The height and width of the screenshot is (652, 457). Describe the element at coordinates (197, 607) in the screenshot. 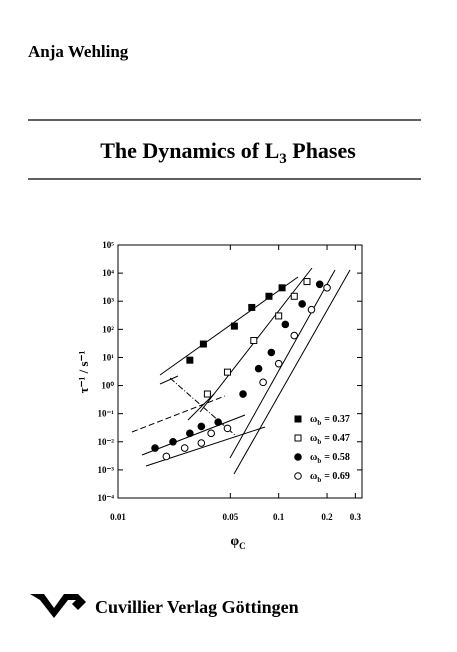

I see `publisher: Cuvillier Verlag Göttingen` at that location.